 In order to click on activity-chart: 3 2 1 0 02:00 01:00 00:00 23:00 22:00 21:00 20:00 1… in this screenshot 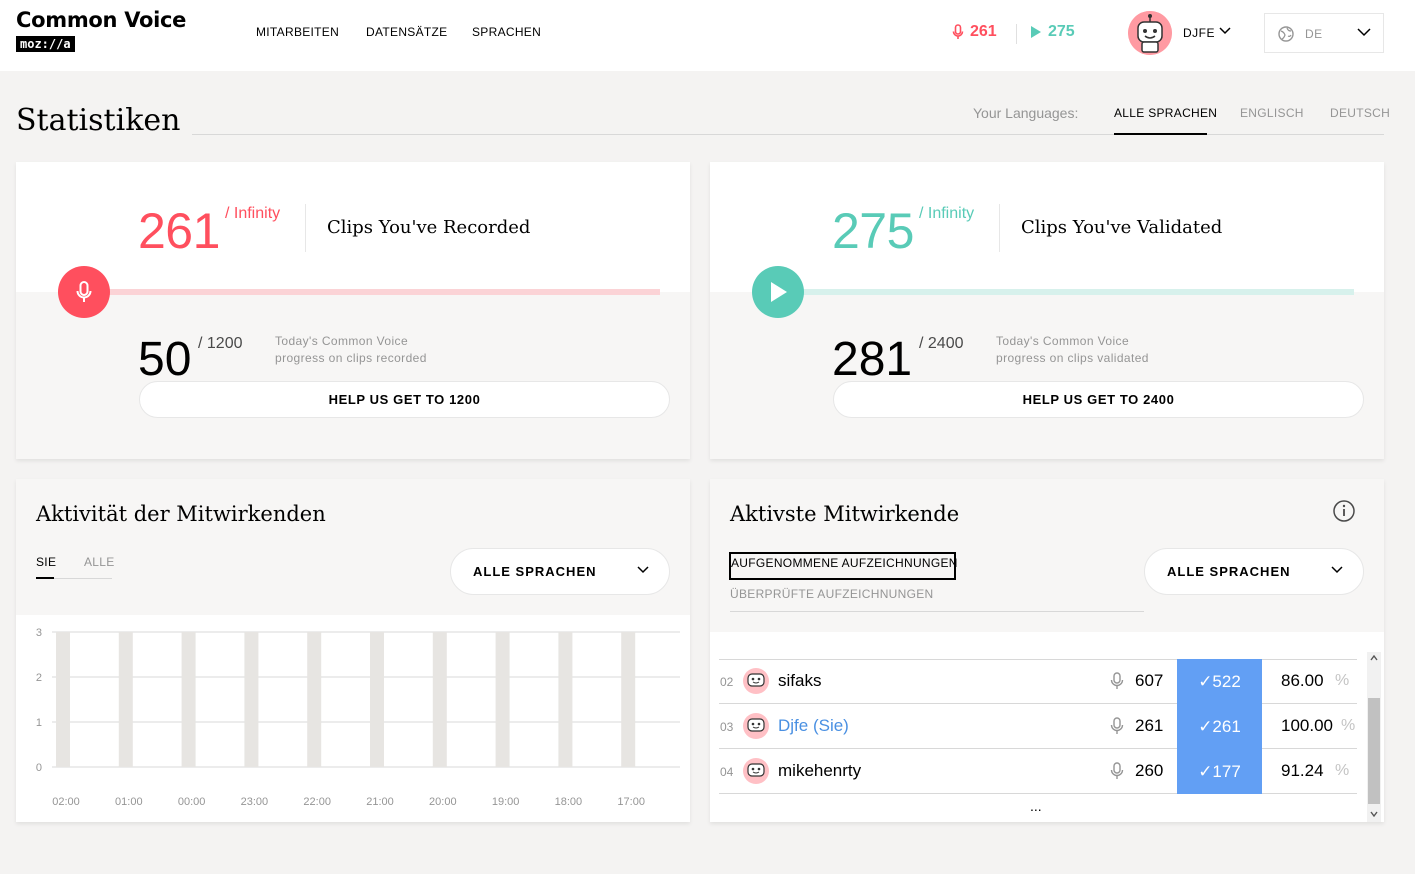, I will do `click(353, 718)`.